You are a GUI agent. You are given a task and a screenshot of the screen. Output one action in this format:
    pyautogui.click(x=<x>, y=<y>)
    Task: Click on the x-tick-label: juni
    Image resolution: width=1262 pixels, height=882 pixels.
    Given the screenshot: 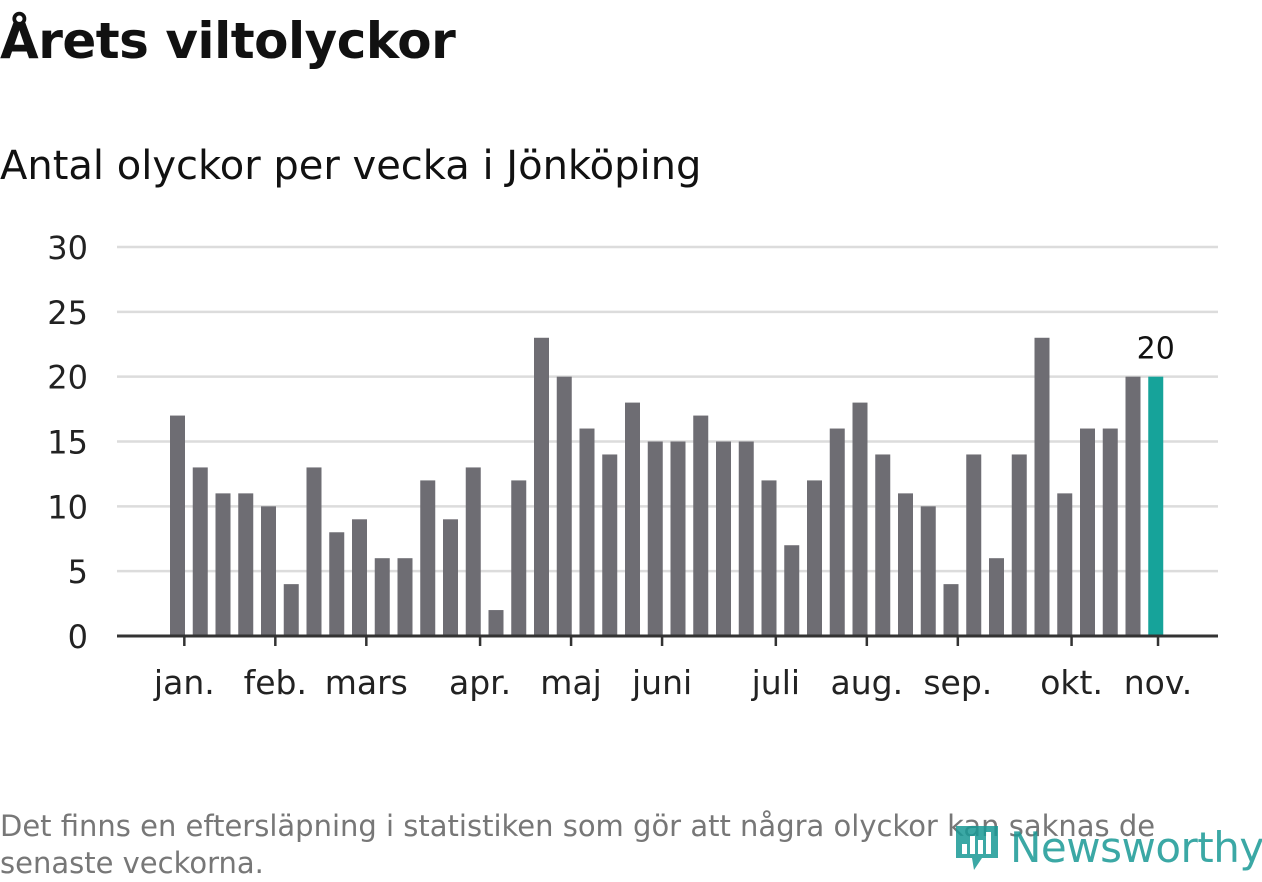 What is the action you would take?
    pyautogui.click(x=661, y=682)
    